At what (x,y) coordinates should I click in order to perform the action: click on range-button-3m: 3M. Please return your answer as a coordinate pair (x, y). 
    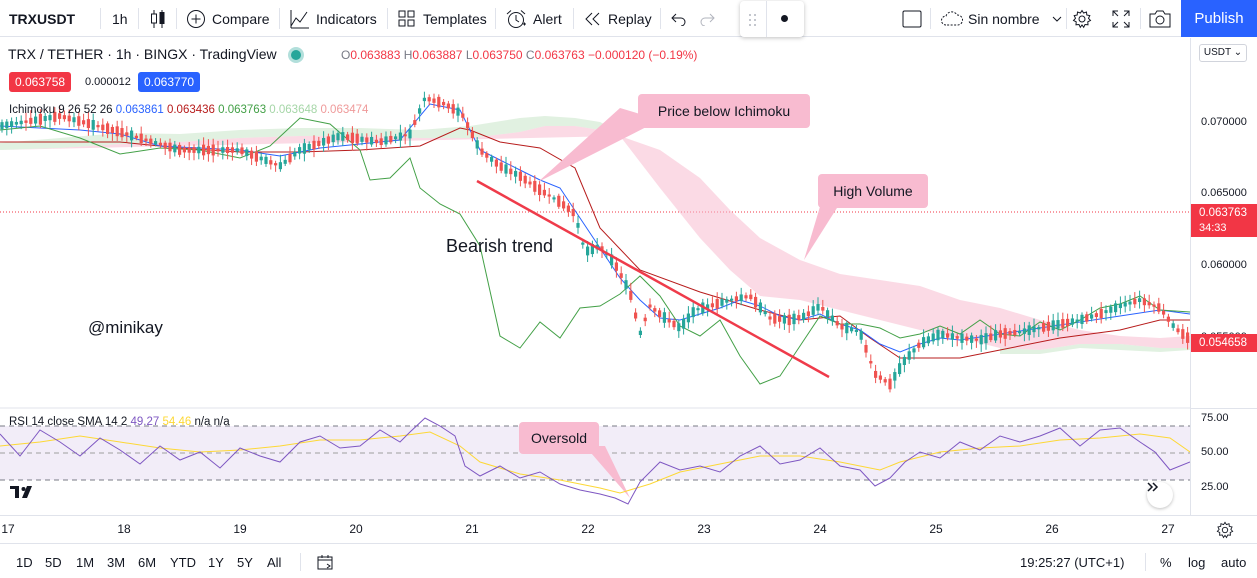
    Looking at the image, I should click on (116, 562).